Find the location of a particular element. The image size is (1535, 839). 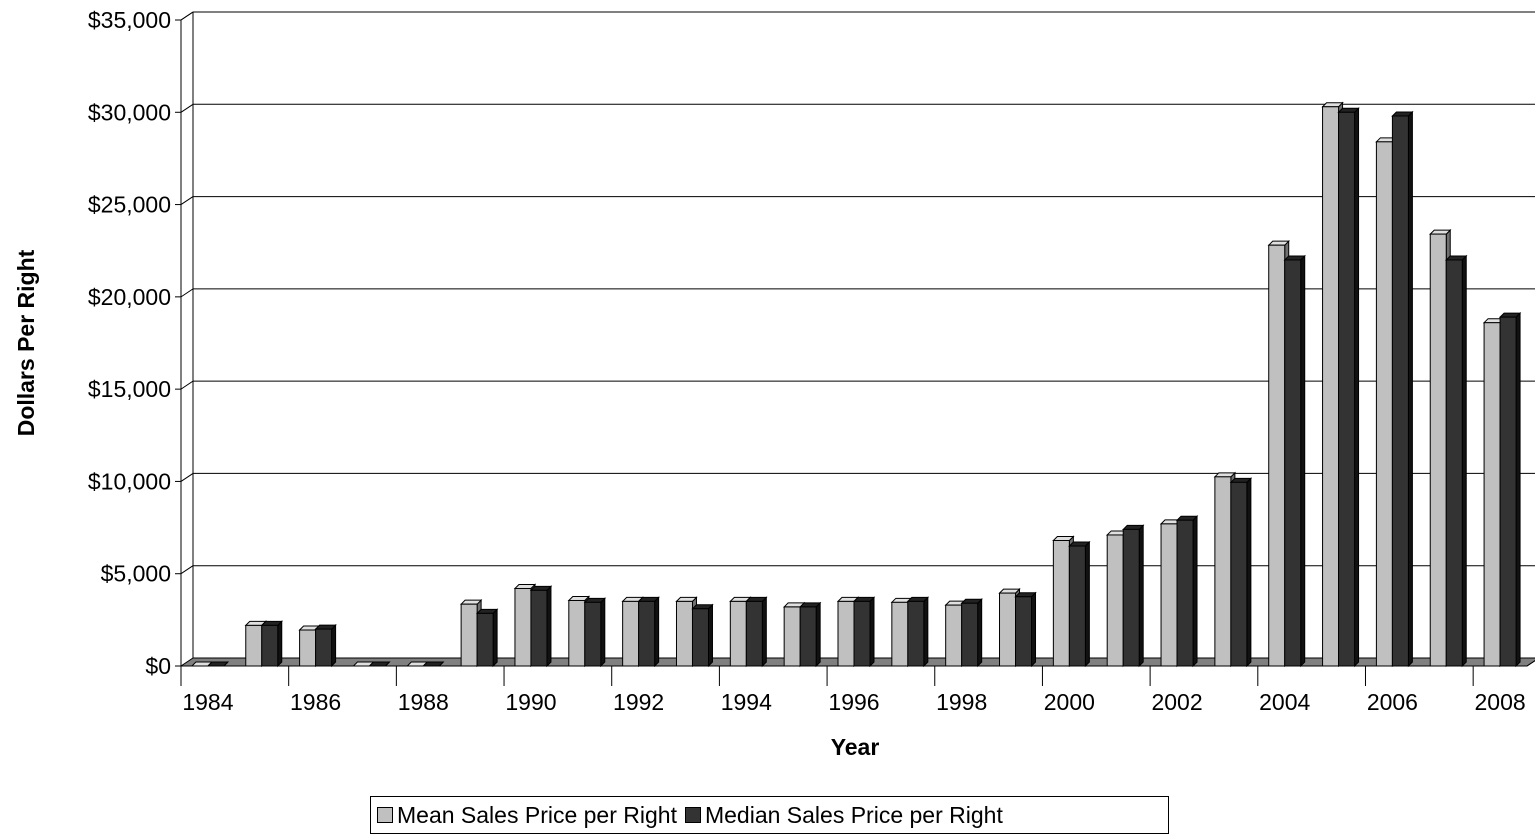

bar-median-1995 is located at coordinates (810, 634).